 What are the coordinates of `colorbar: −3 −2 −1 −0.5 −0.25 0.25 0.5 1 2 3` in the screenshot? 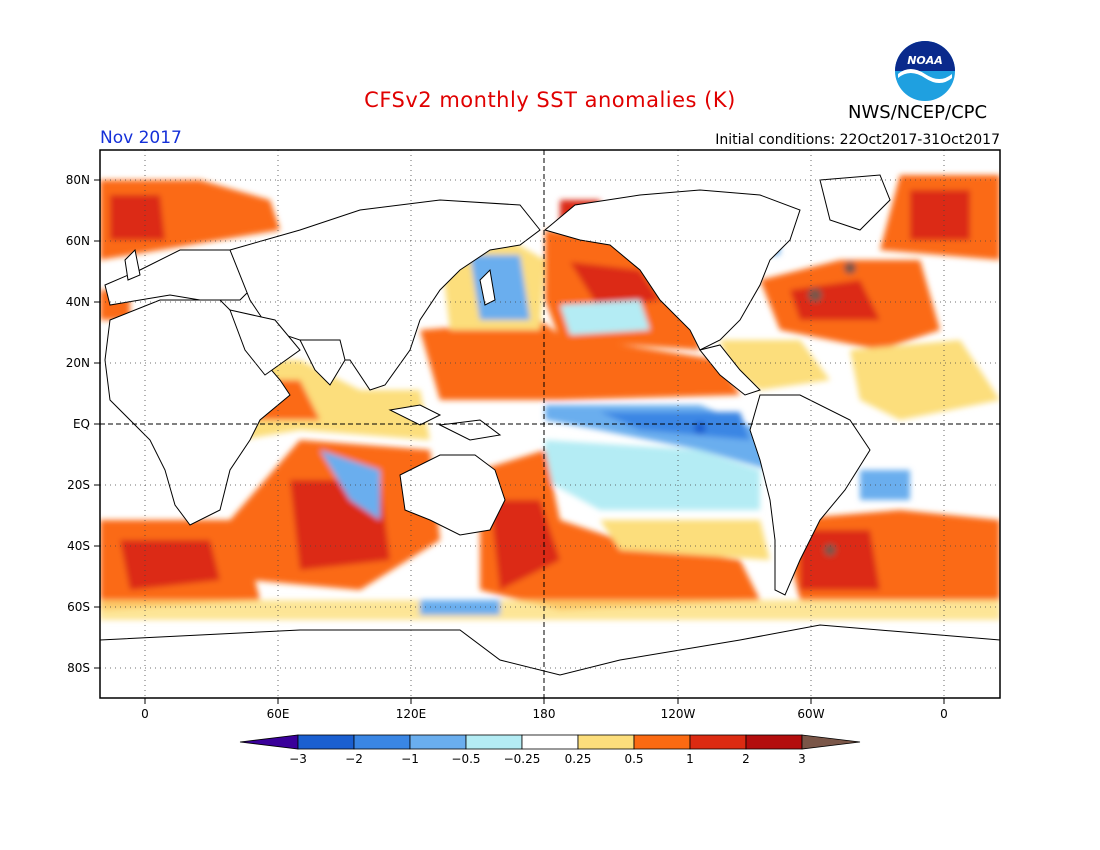 It's located at (550, 750).